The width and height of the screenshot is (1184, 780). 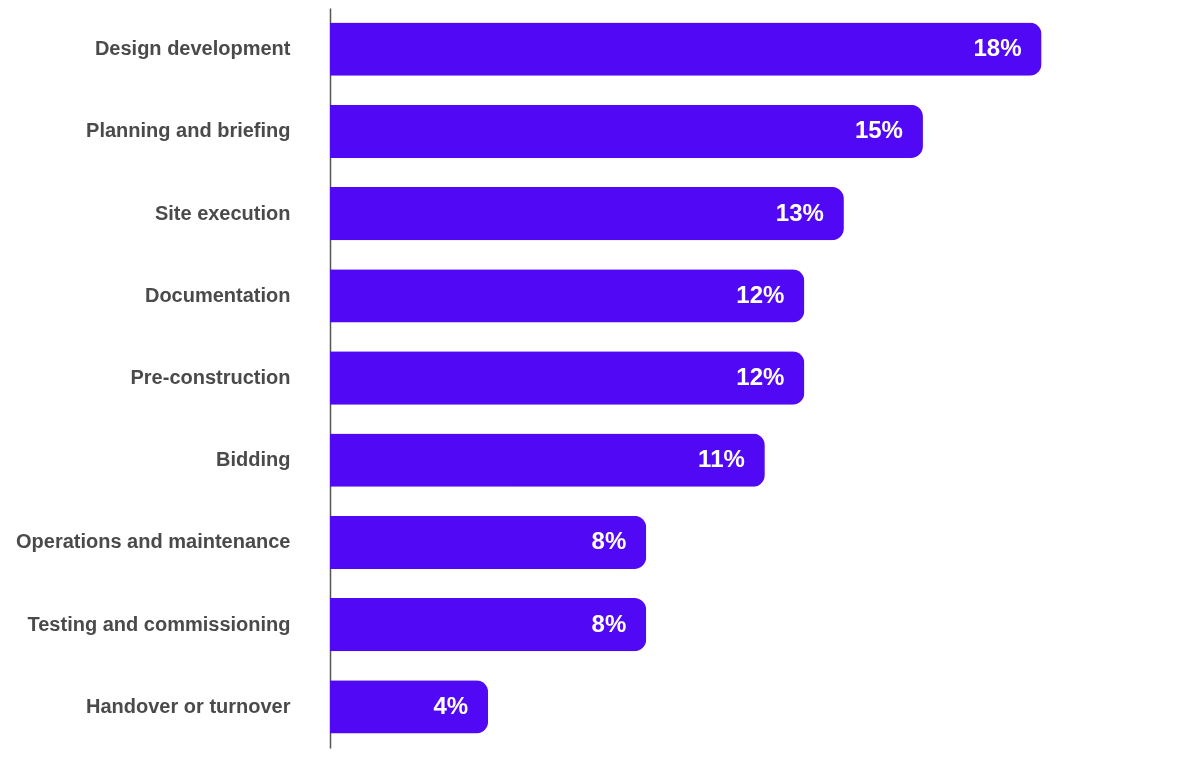 What do you see at coordinates (721, 459) in the screenshot?
I see `data-label: 11%` at bounding box center [721, 459].